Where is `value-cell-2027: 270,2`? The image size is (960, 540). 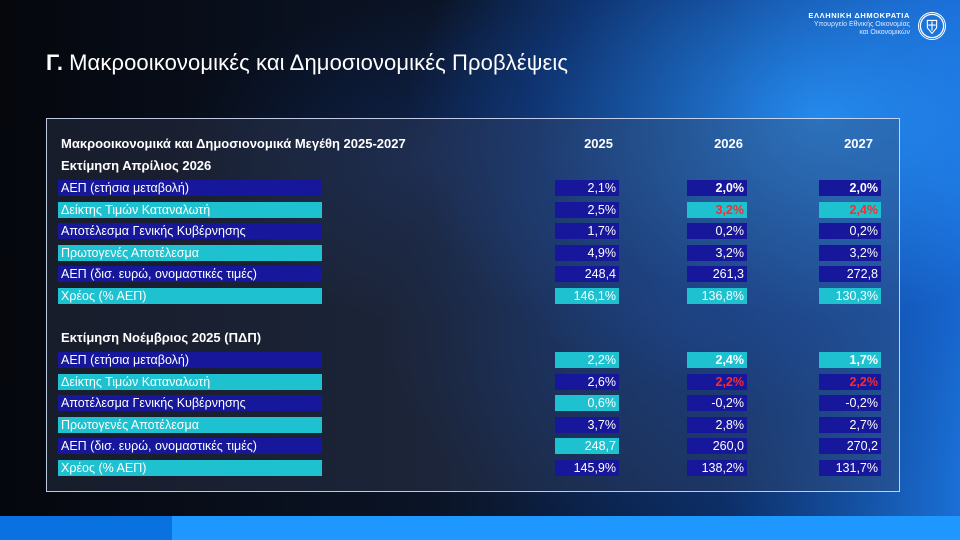
value-cell-2027: 270,2 is located at coordinates (850, 446).